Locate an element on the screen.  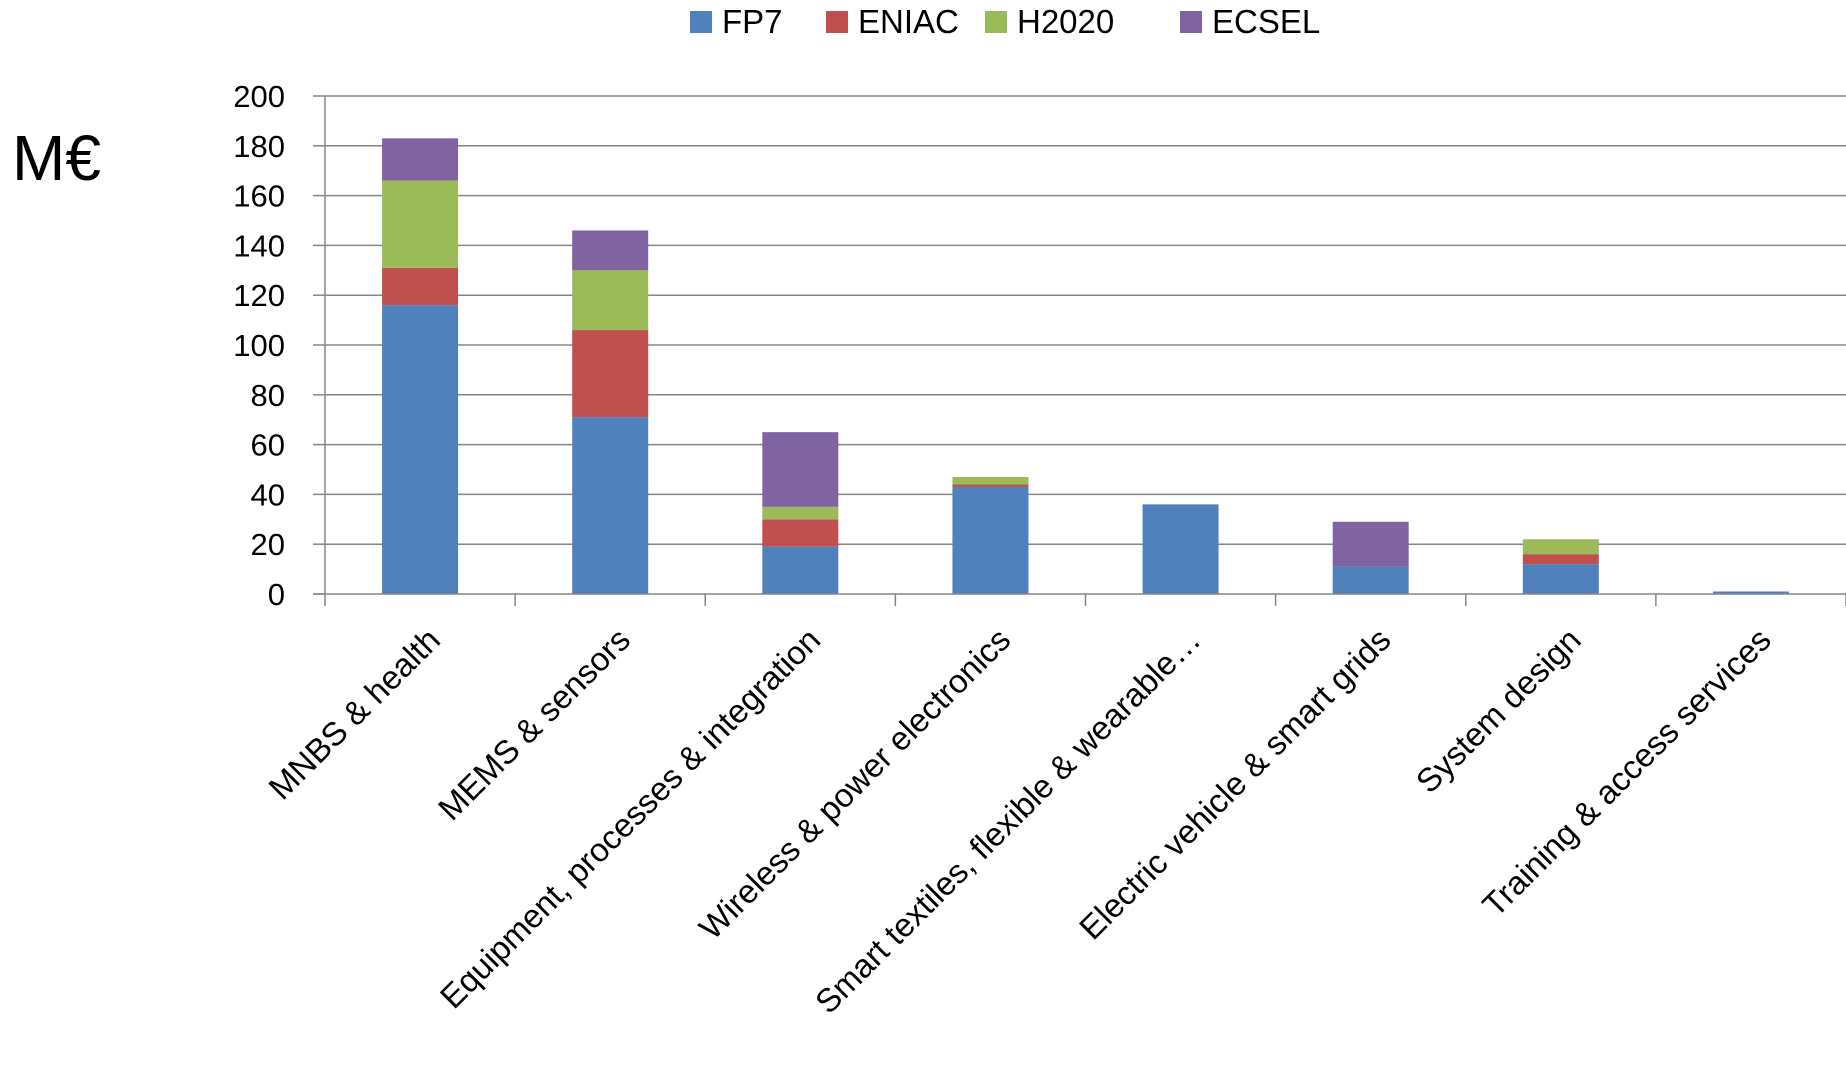
legend-label: ECSEL is located at coordinates (1266, 21).